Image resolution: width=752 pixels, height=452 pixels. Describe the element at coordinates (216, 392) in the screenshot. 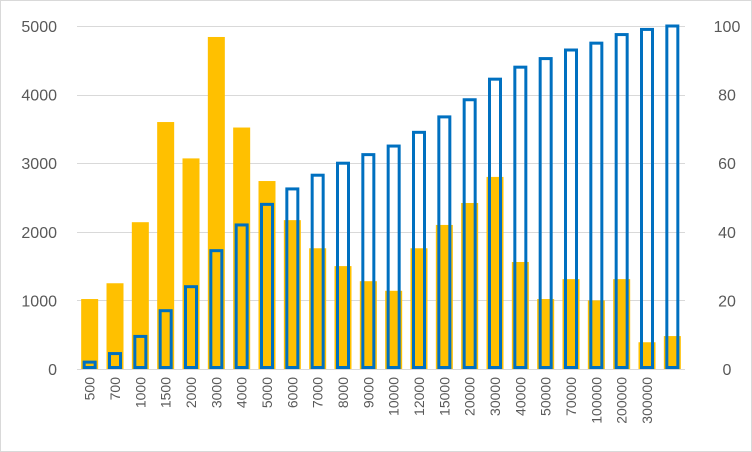

I see `x-axis-tick-label: 3000` at that location.